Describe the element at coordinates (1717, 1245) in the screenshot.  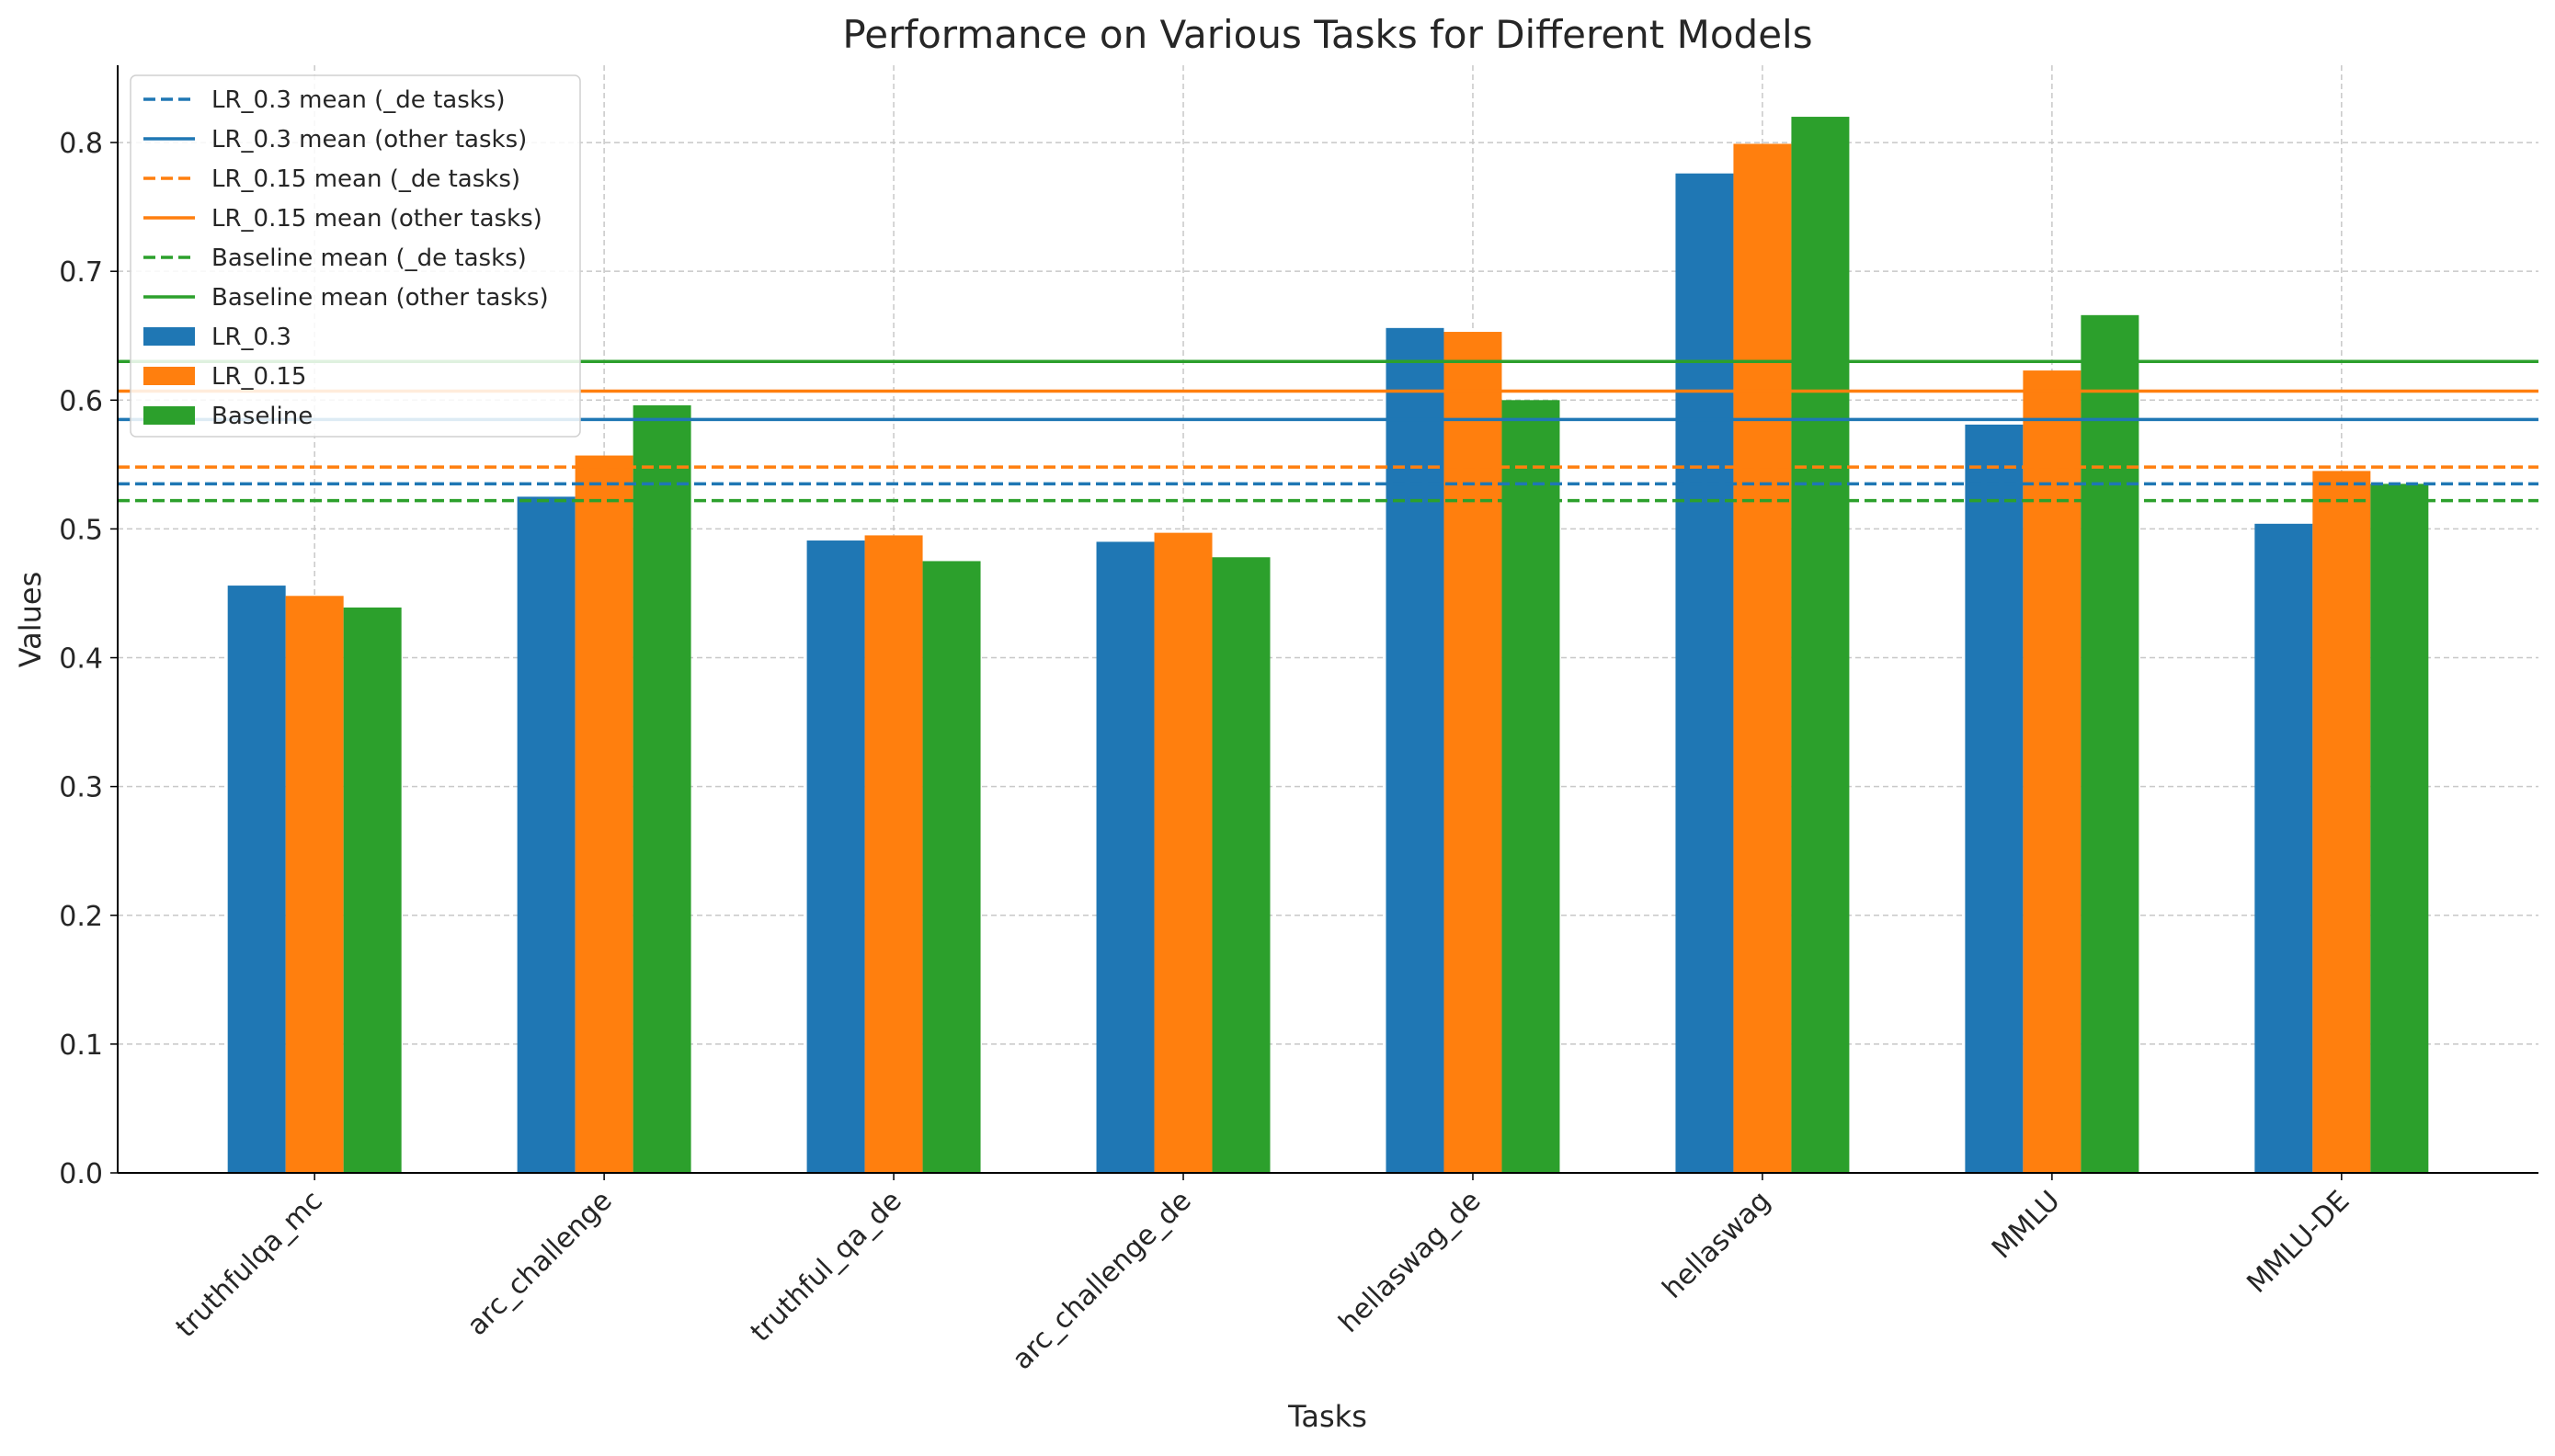
I see `x-tick-label: hellaswag` at that location.